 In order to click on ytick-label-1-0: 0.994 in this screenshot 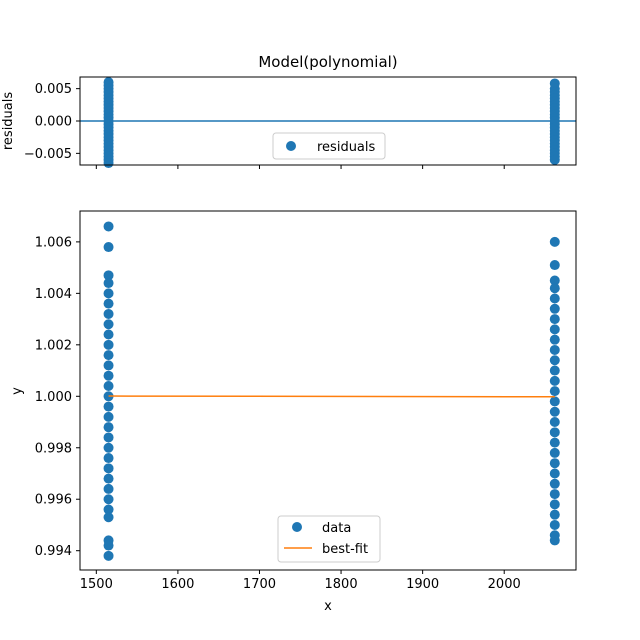, I will do `click(53, 551)`.